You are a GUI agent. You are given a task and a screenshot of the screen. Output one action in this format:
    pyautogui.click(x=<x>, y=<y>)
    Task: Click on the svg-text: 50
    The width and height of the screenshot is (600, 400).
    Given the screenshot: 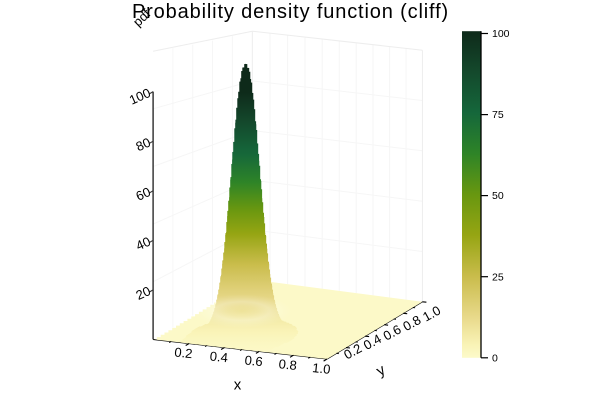 What is the action you would take?
    pyautogui.click(x=498, y=196)
    